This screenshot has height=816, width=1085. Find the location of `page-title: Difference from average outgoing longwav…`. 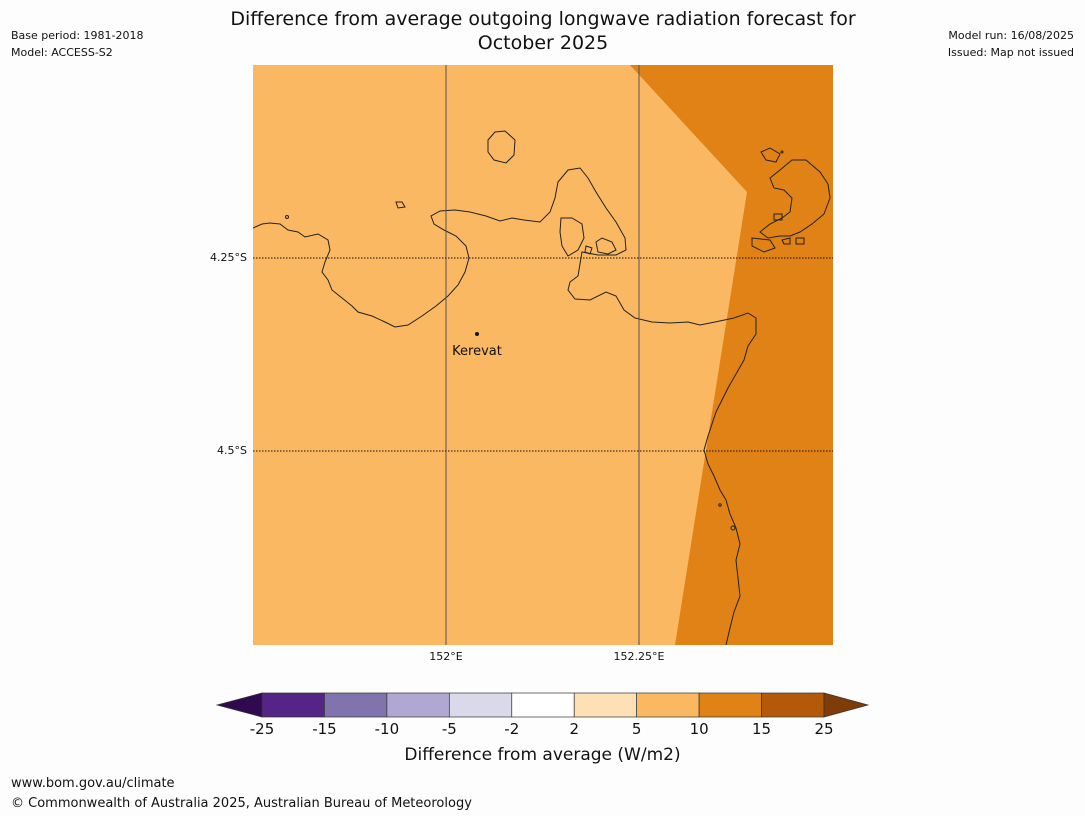

page-title: Difference from average outgoing longwav… is located at coordinates (543, 31).